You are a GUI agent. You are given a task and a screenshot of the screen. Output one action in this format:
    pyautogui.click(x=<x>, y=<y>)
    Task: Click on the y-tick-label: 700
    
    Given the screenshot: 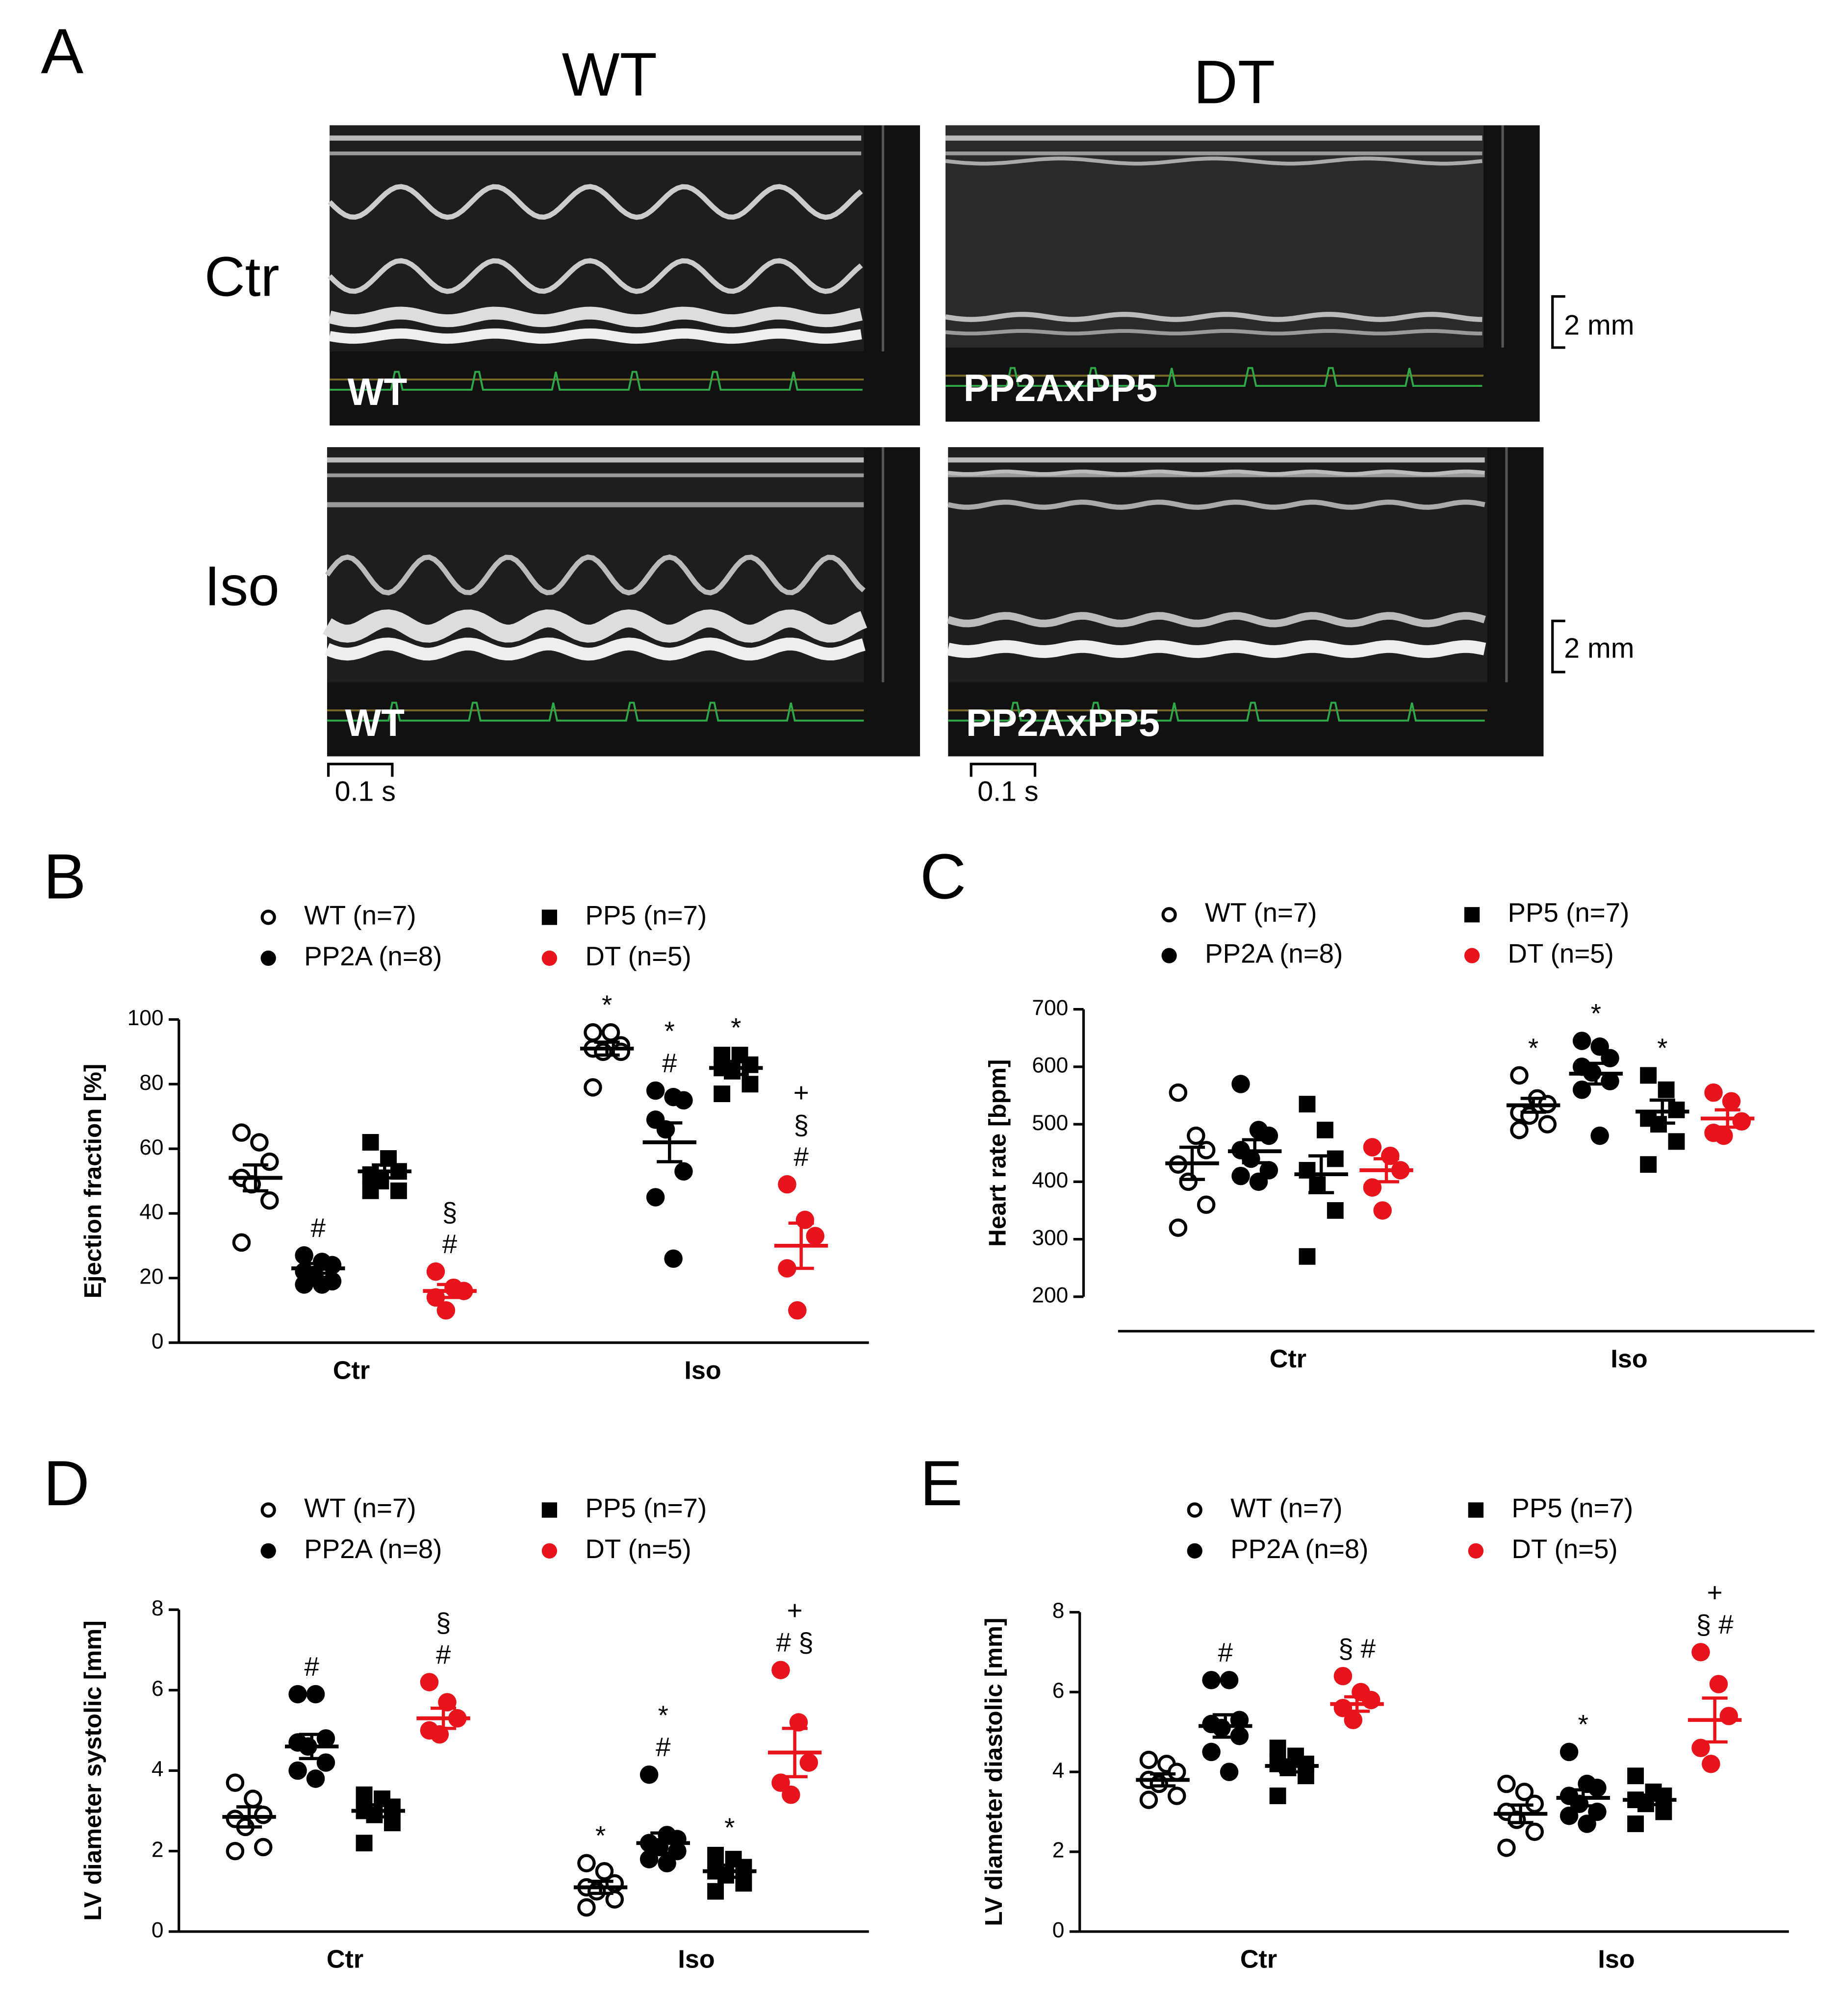 What is the action you would take?
    pyautogui.click(x=1050, y=1008)
    